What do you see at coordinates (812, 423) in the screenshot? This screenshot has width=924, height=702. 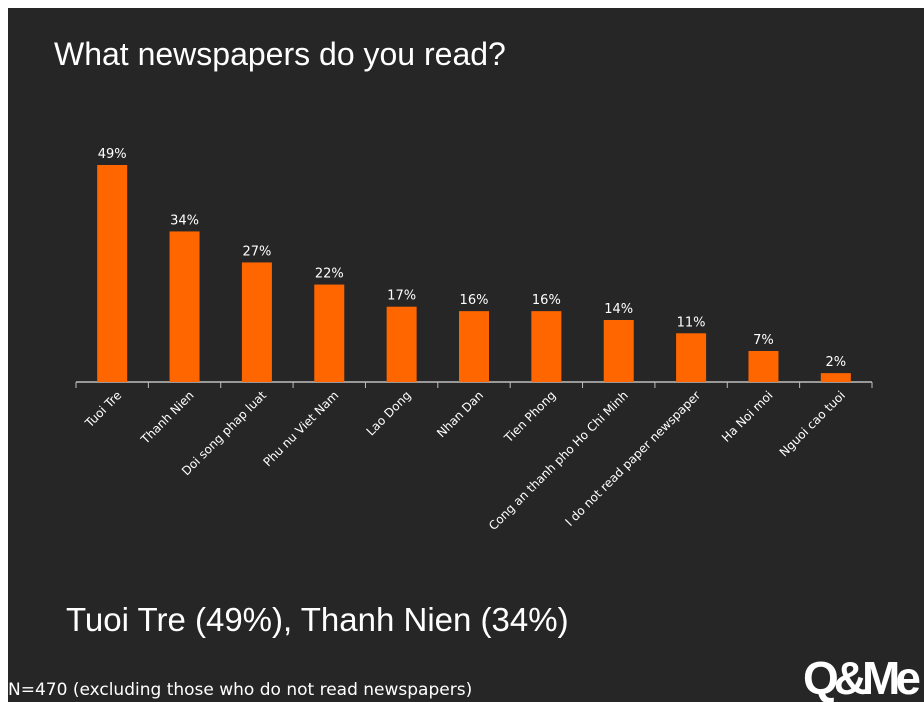 I see `category-label: Nguoi cao tuoi` at bounding box center [812, 423].